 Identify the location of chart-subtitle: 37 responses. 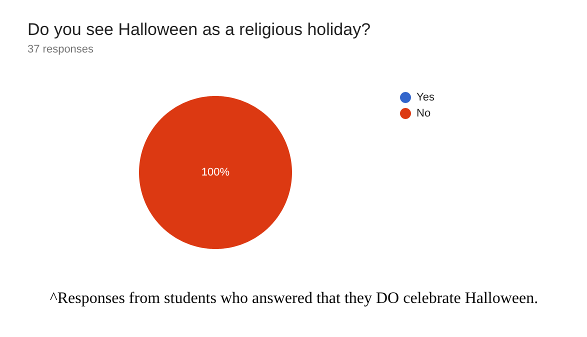
(61, 50).